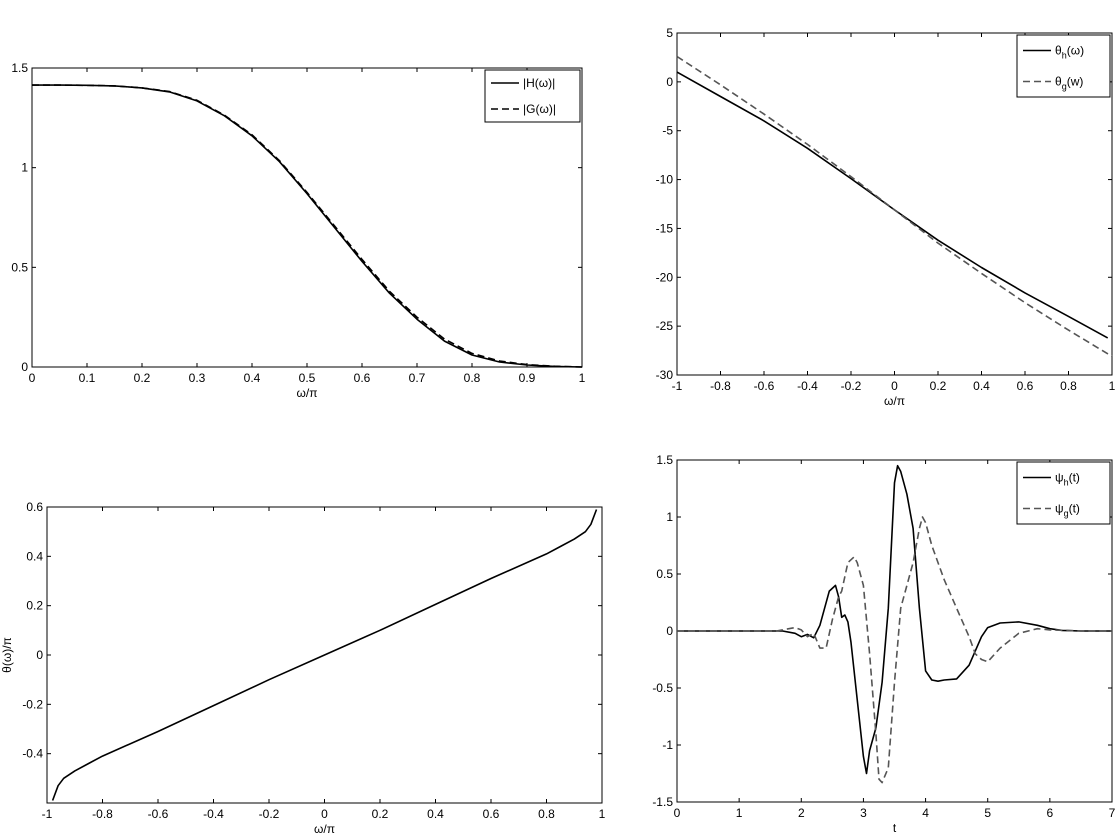 The height and width of the screenshot is (840, 1120). What do you see at coordinates (307, 378) in the screenshot?
I see `x-tick-label: 0.5` at bounding box center [307, 378].